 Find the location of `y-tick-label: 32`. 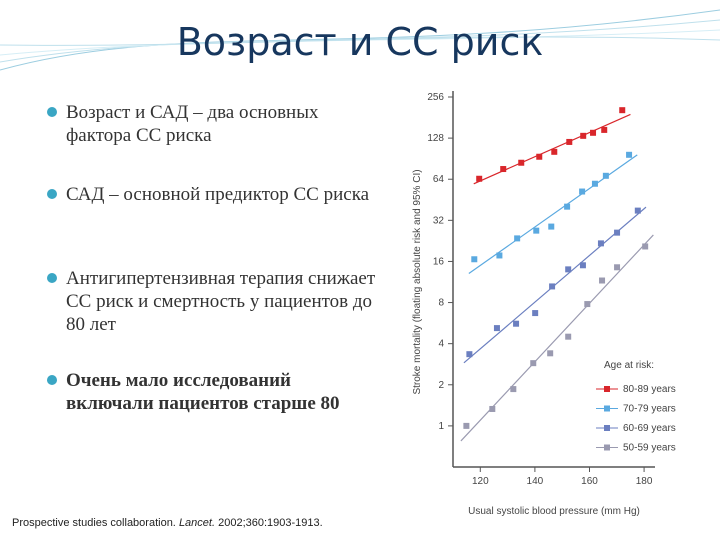

y-tick-label: 32 is located at coordinates (439, 220).